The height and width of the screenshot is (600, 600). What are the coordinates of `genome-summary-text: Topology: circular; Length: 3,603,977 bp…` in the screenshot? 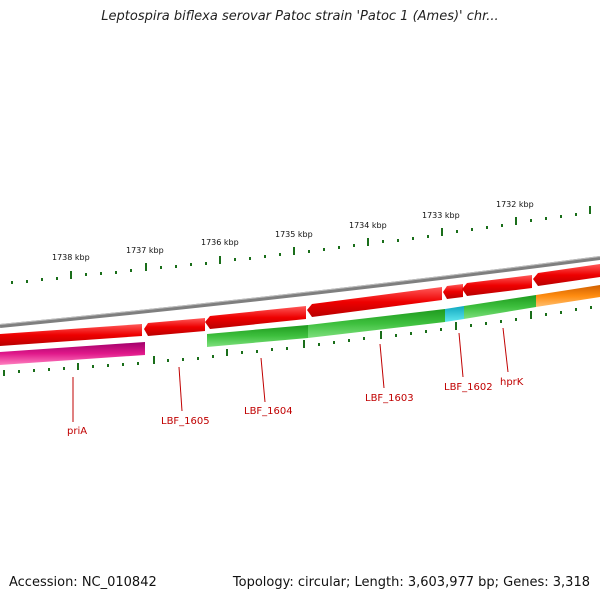 It's located at (411, 582).